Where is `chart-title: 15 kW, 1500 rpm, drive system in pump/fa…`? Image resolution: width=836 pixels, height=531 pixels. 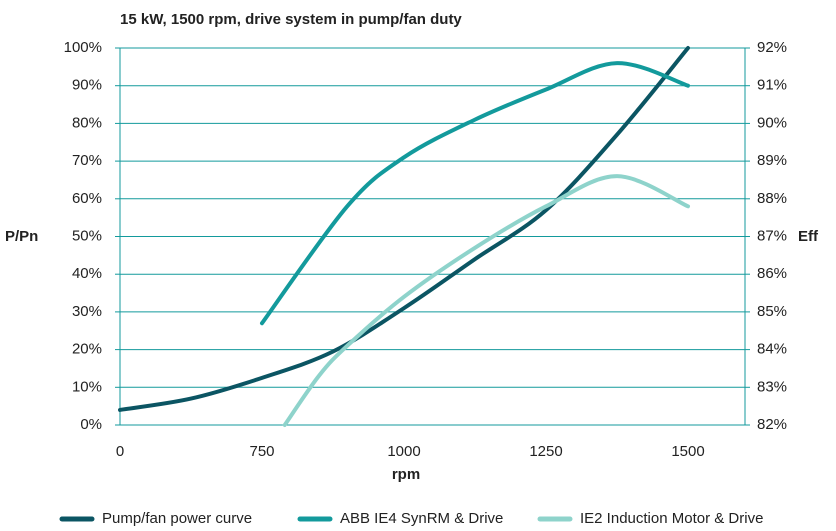
chart-title: 15 kW, 1500 rpm, drive system in pump/fa… is located at coordinates (291, 19).